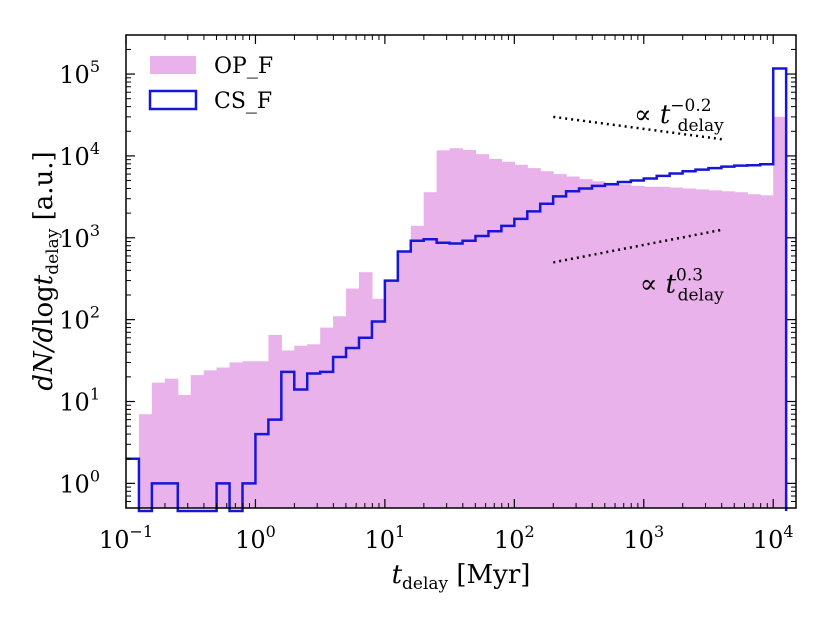 The width and height of the screenshot is (830, 623). What do you see at coordinates (690, 106) in the screenshot?
I see `slope-exponent: −0.2` at bounding box center [690, 106].